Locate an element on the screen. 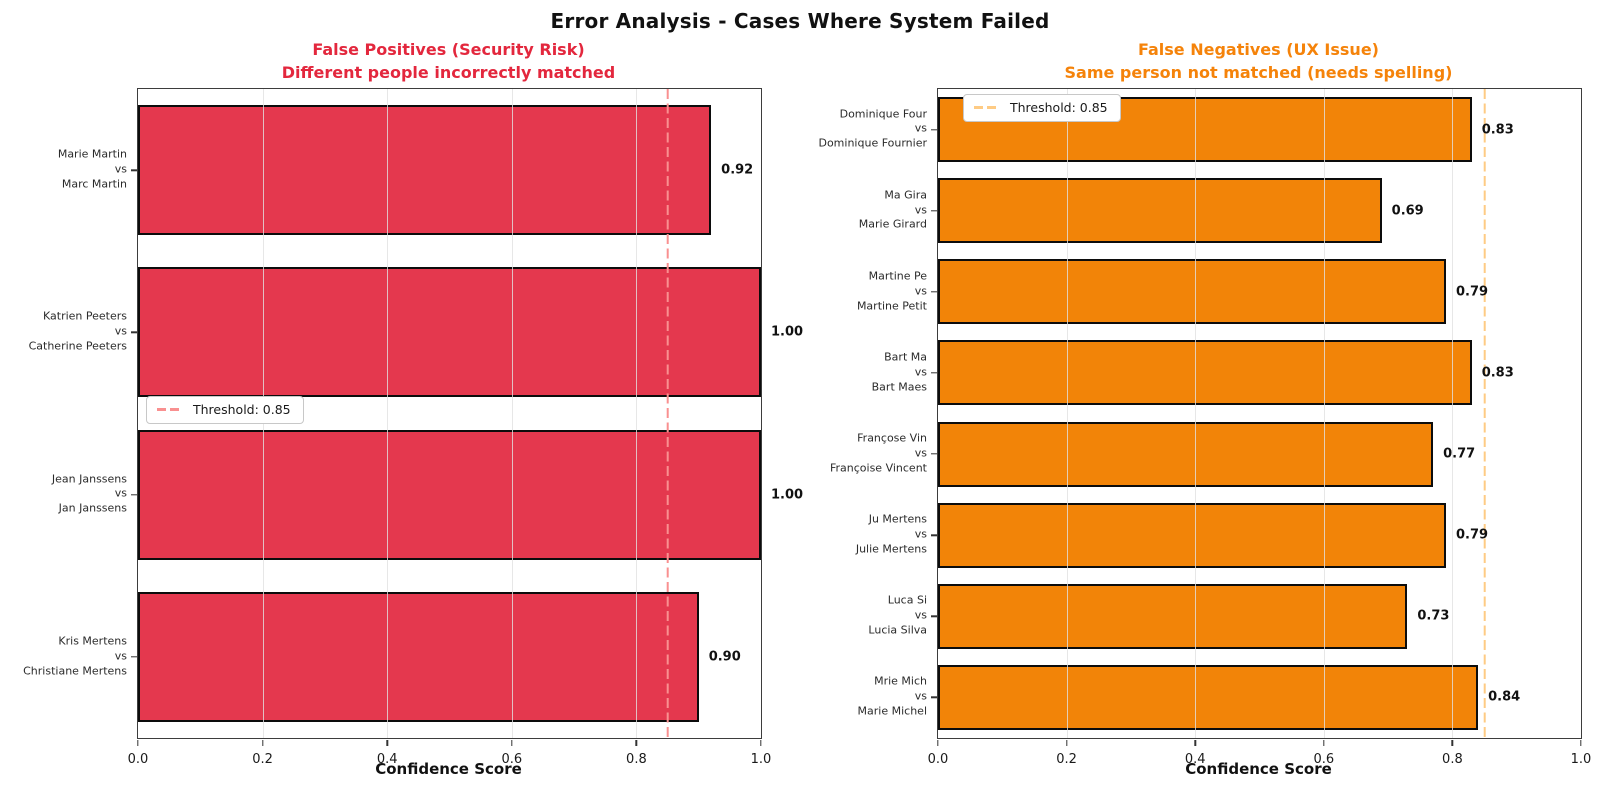 The width and height of the screenshot is (1600, 794). category-label: Ma Gira vs Marie Girard is located at coordinates (893, 210).